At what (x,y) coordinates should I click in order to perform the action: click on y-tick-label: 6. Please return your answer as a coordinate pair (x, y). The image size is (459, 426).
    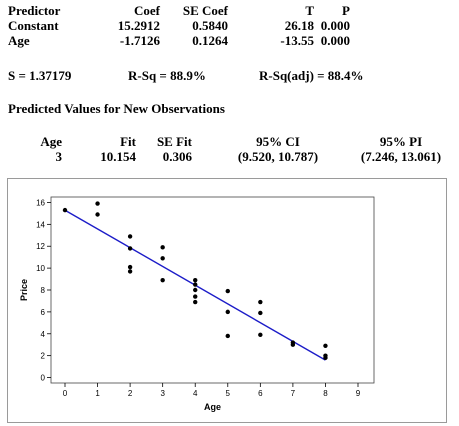
    Looking at the image, I should click on (43, 312).